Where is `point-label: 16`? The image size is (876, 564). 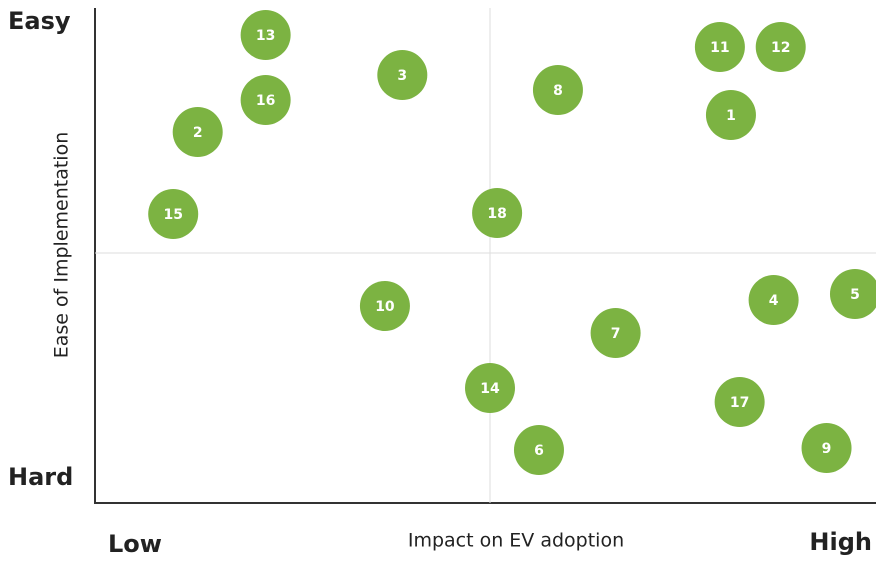
point-label: 16 is located at coordinates (265, 101).